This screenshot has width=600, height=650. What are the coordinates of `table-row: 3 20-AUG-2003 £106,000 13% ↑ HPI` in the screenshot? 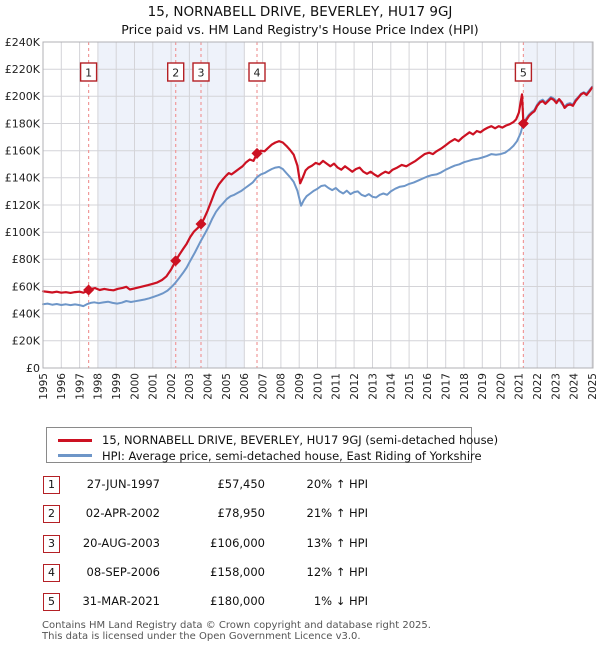 It's located at (300, 544).